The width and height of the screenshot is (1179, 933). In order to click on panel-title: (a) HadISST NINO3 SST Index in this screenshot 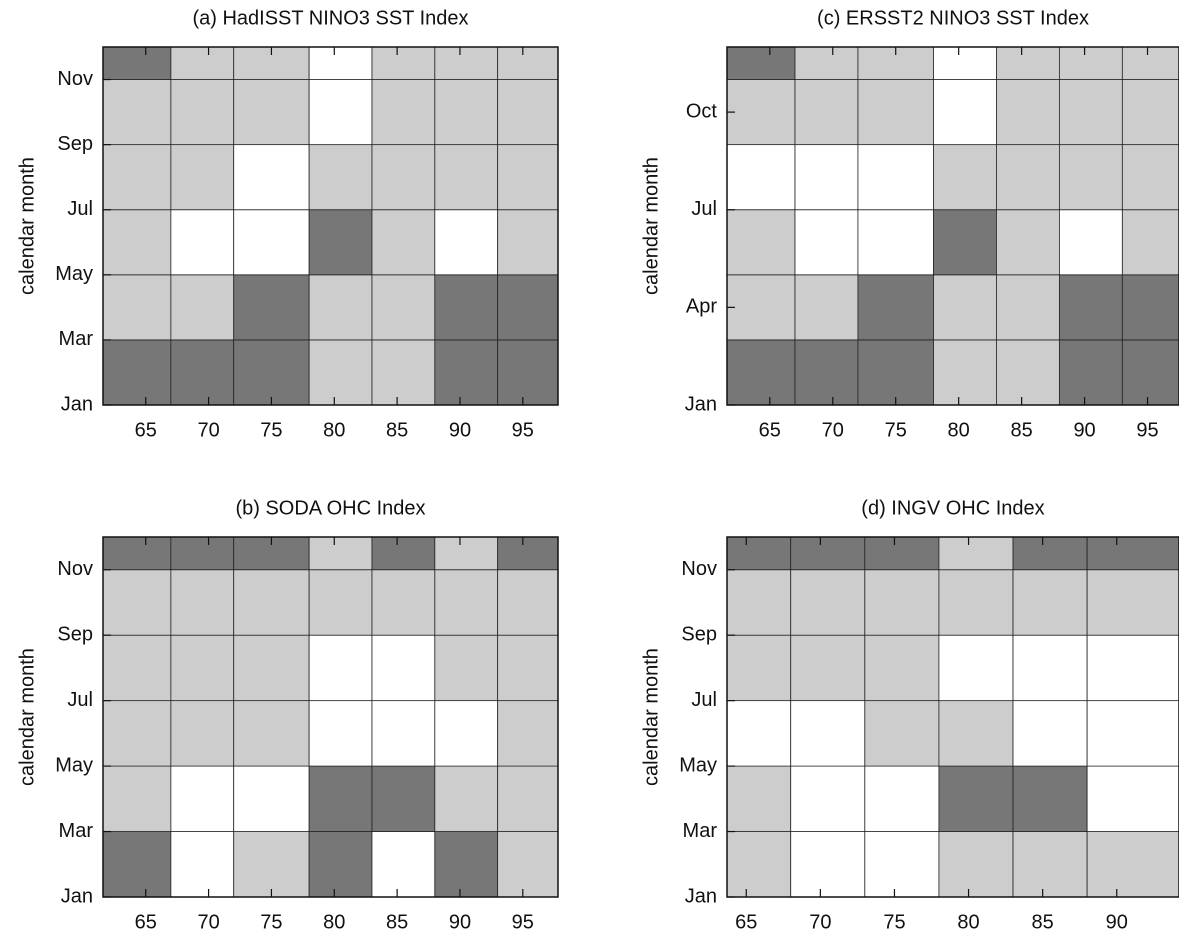, I will do `click(330, 18)`.